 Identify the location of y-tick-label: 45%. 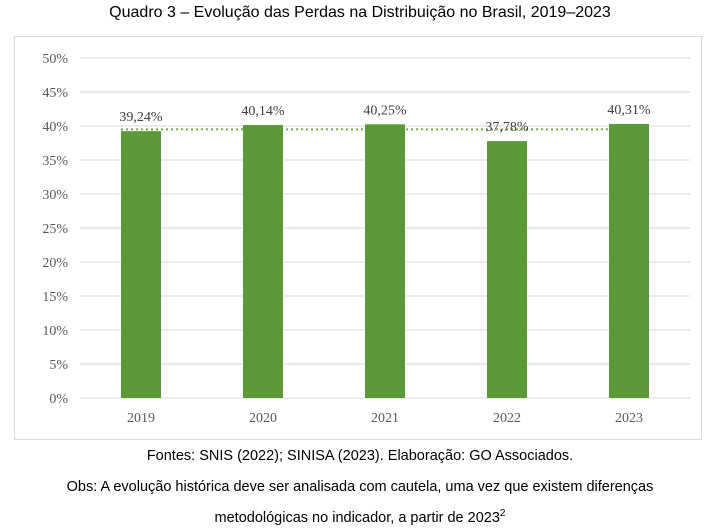
(55, 93).